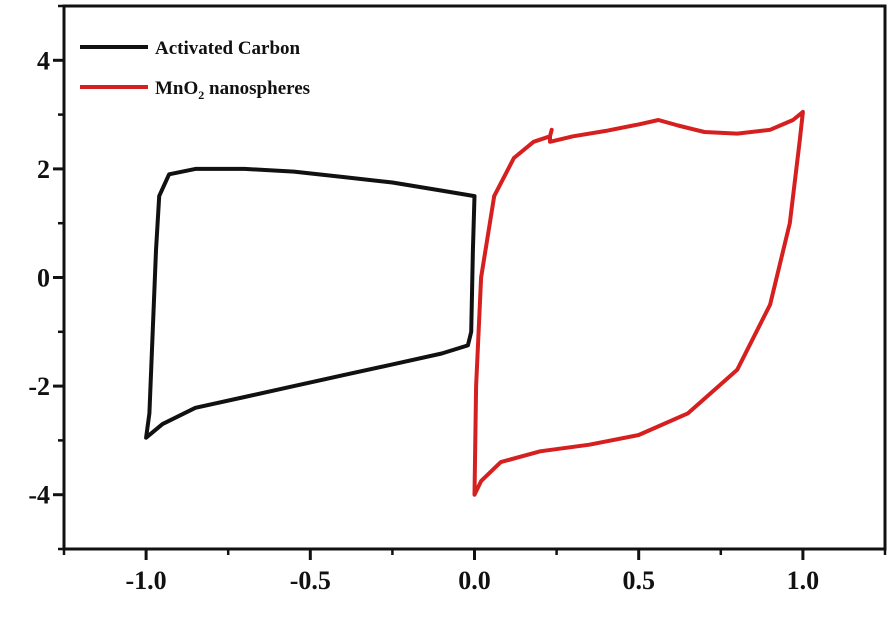  What do you see at coordinates (310, 580) in the screenshot?
I see `x-tick-label: -0.5` at bounding box center [310, 580].